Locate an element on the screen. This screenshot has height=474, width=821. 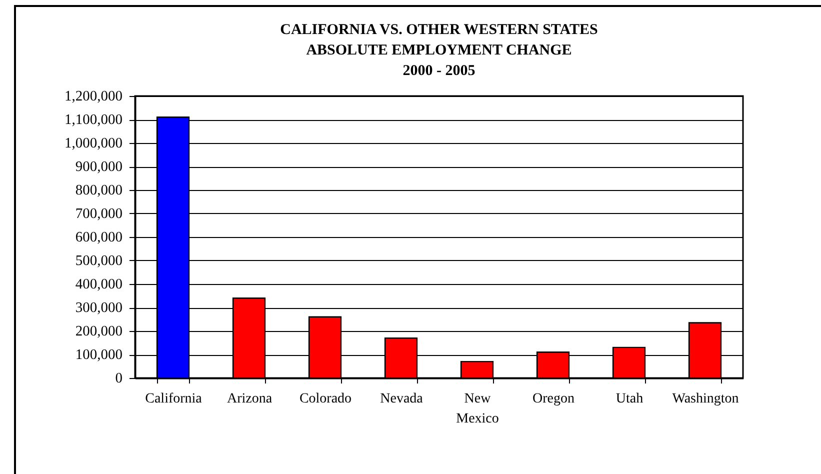
y-tick-label: 0 is located at coordinates (118, 378).